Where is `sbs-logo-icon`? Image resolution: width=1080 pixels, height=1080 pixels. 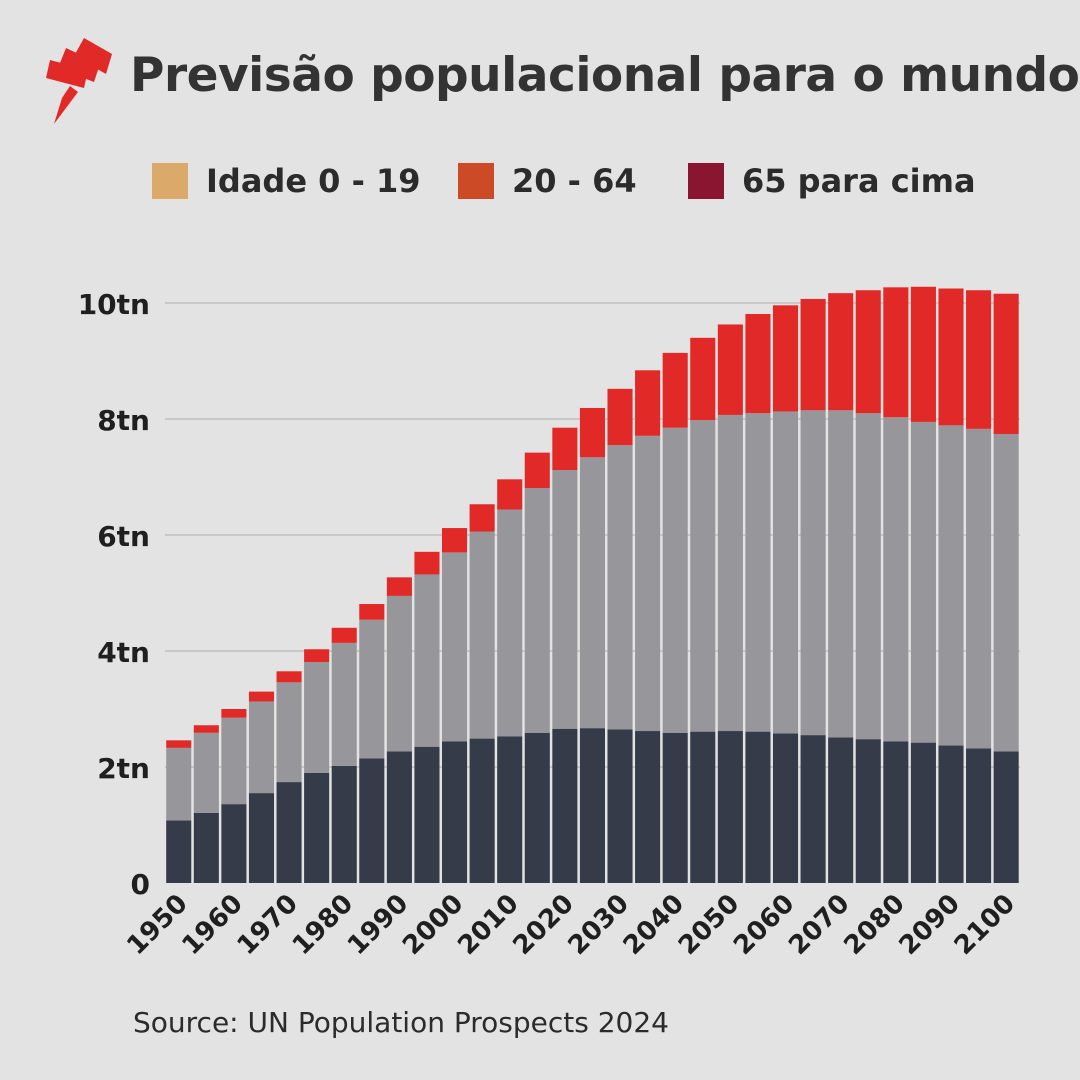
sbs-logo-icon is located at coordinates (79, 81).